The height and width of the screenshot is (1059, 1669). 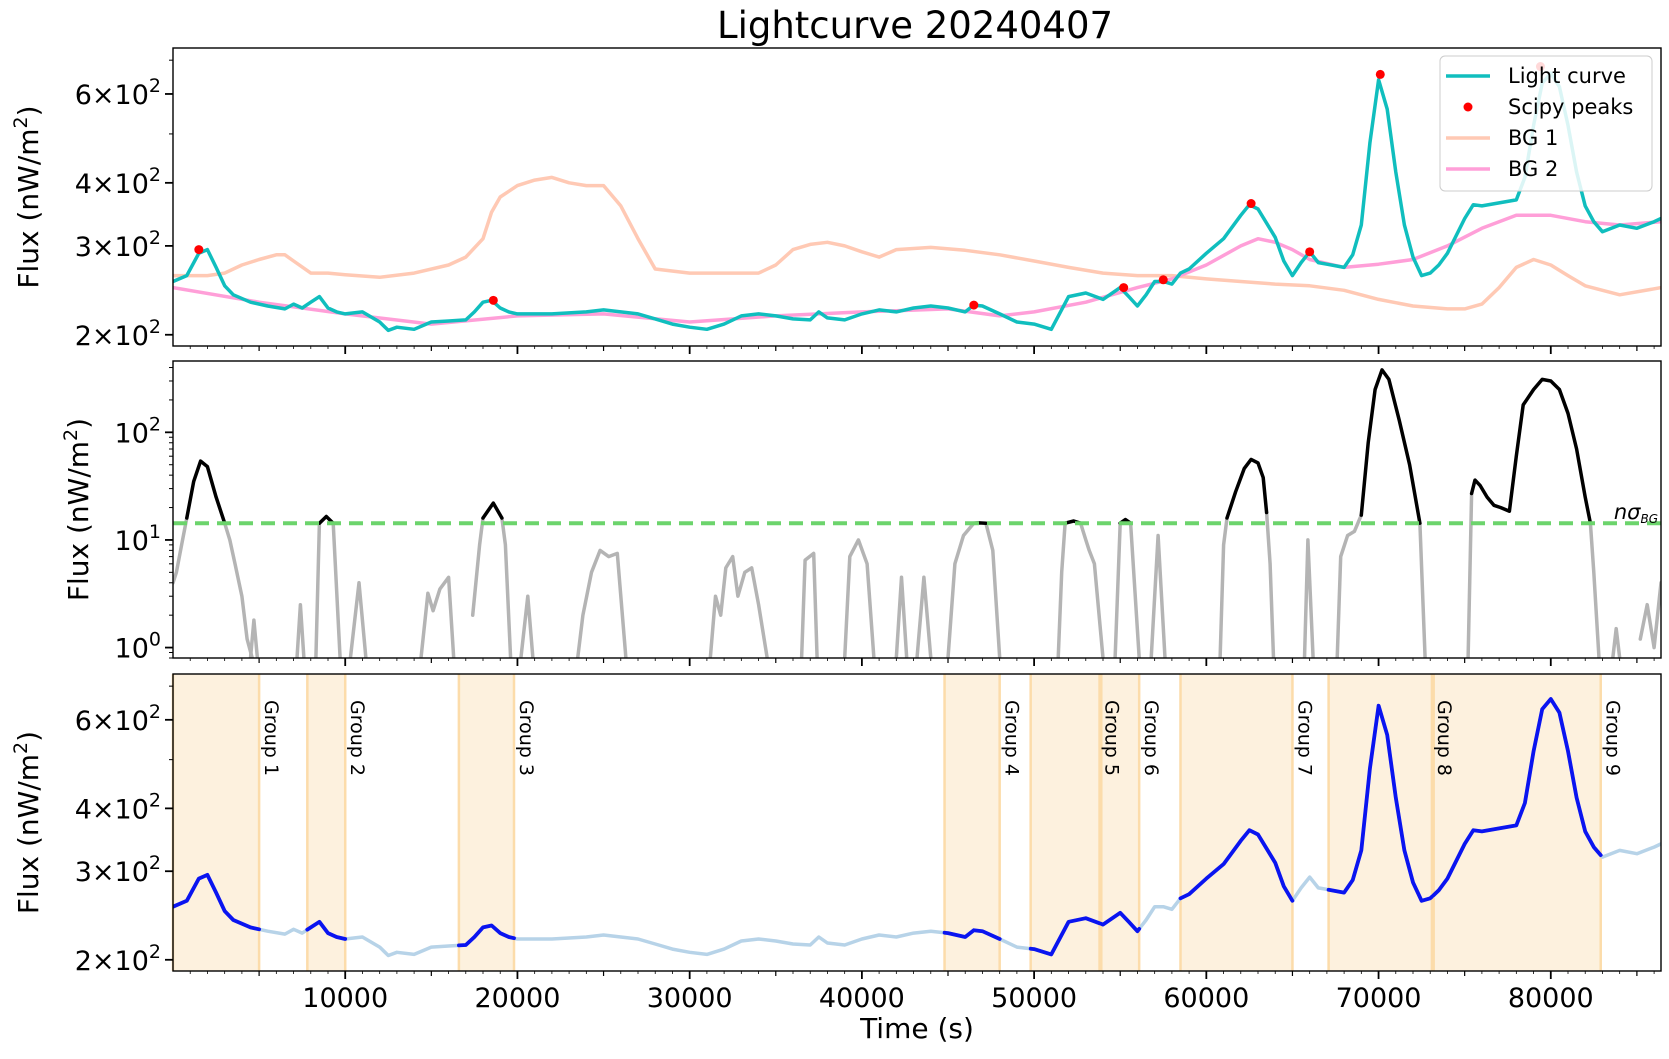 What do you see at coordinates (690, 998) in the screenshot?
I see `x-tick-label: 30000` at bounding box center [690, 998].